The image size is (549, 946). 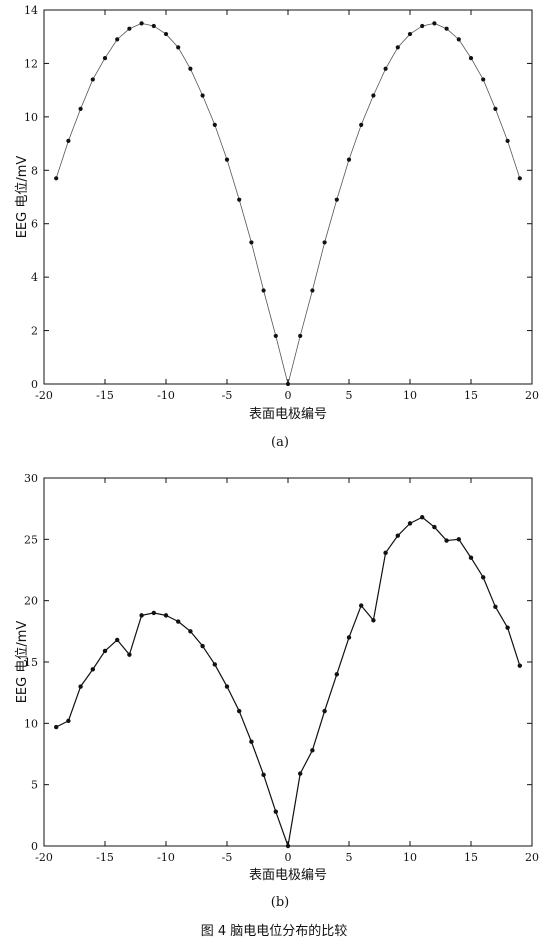 What do you see at coordinates (227, 395) in the screenshot?
I see `x-tick-label: -5` at bounding box center [227, 395].